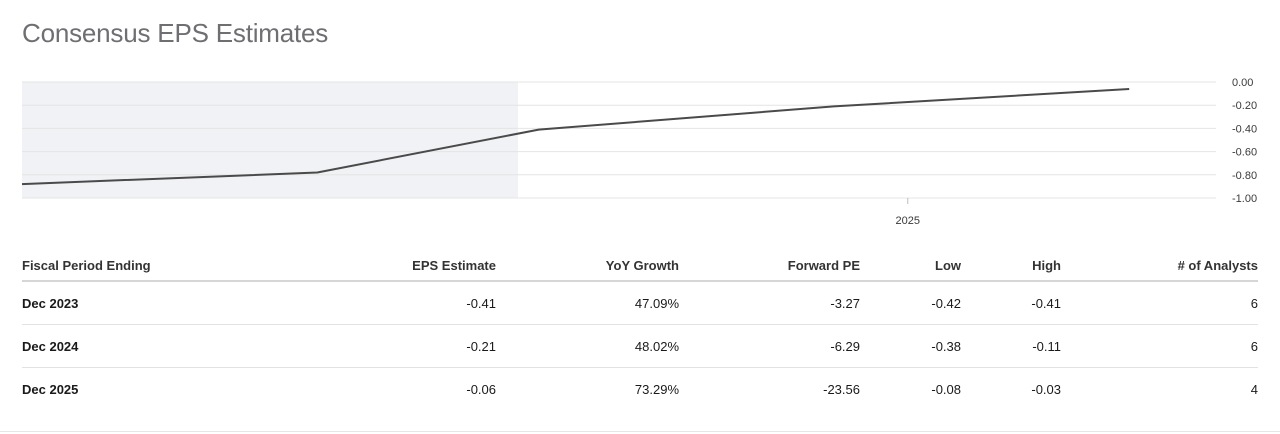  What do you see at coordinates (359, 303) in the screenshot?
I see `cell-eps-estimate: -0.41` at bounding box center [359, 303].